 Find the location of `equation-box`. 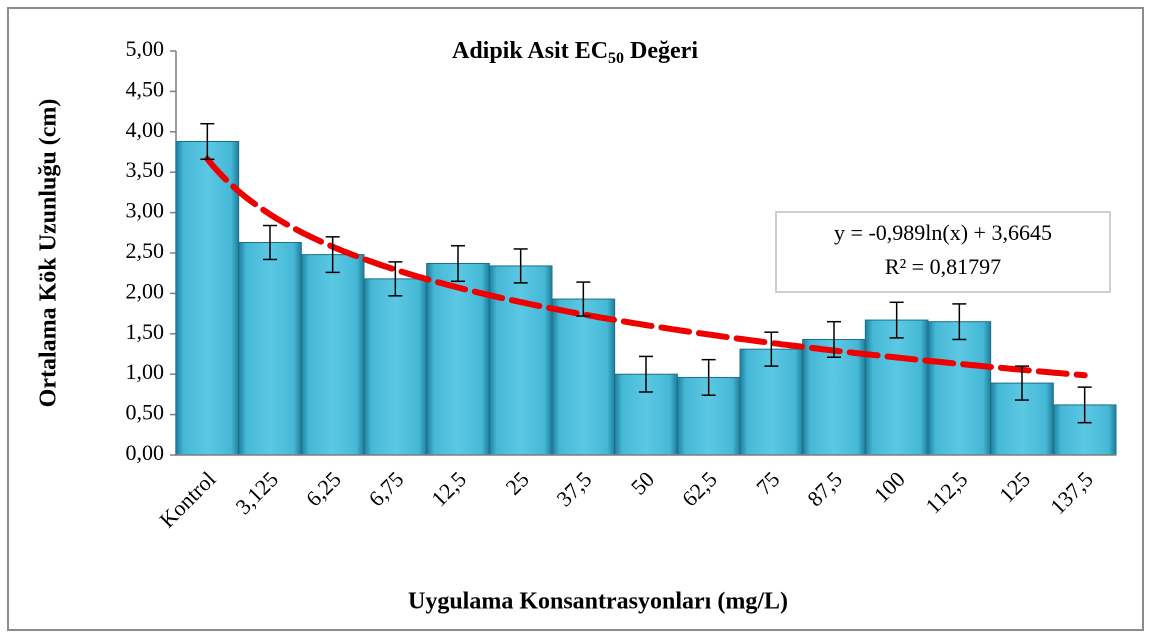

equation-box is located at coordinates (943, 252).